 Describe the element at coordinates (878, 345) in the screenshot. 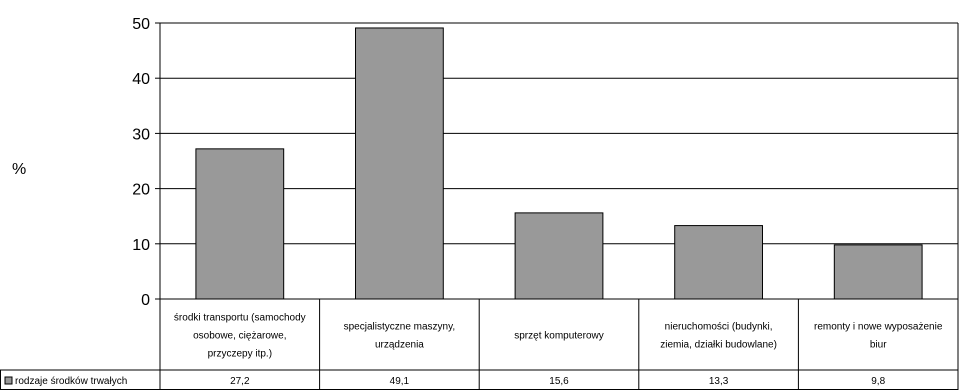

I see `category-label-line: biur` at that location.